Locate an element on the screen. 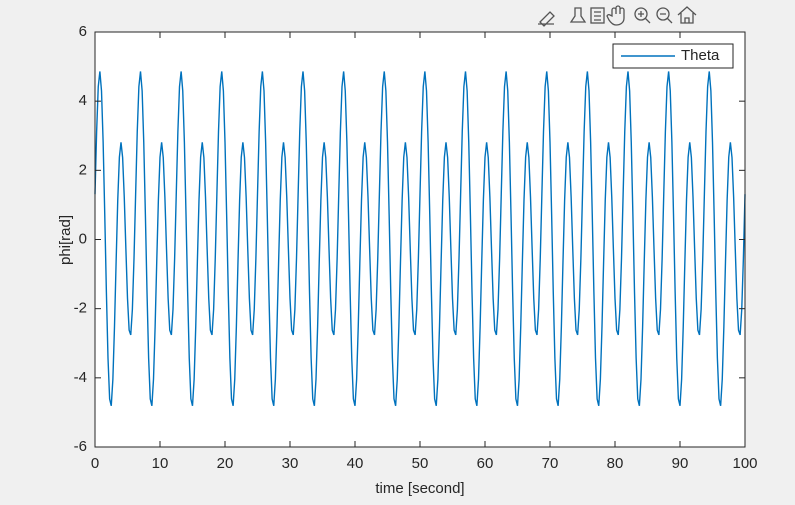  zoom-out-icon-detail is located at coordinates (666, 18).